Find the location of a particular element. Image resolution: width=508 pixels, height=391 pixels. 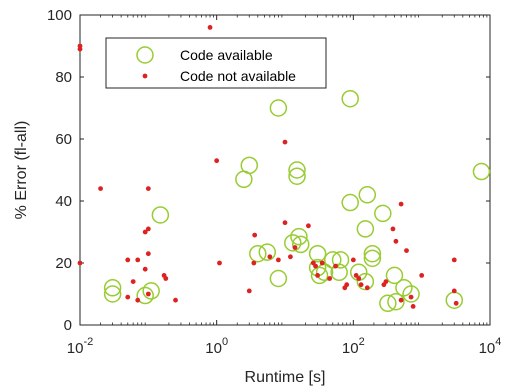

y-tick-label: 0 is located at coordinates (68, 325).